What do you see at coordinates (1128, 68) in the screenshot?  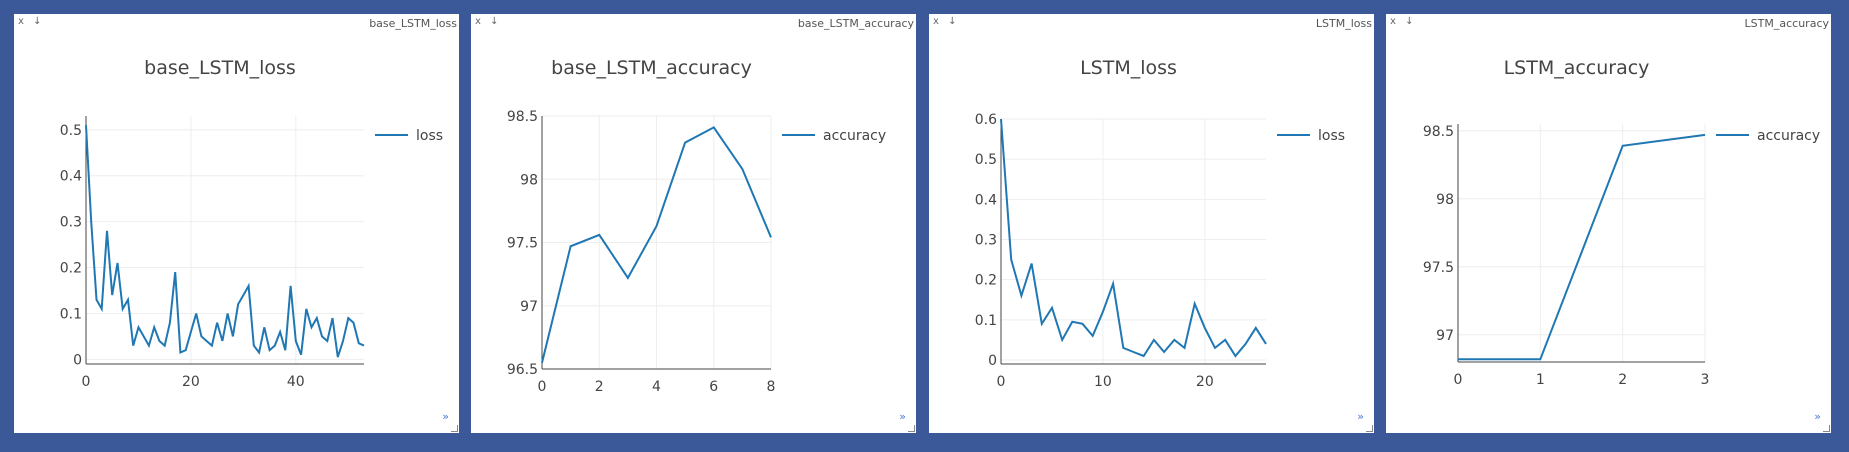 I see `chart-title: LSTM_loss` at bounding box center [1128, 68].